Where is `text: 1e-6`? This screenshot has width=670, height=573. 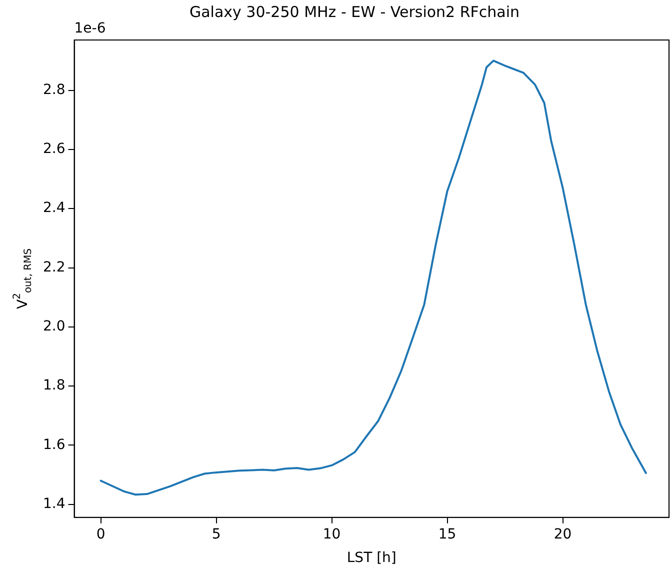
text: 1e-6 is located at coordinates (90, 28).